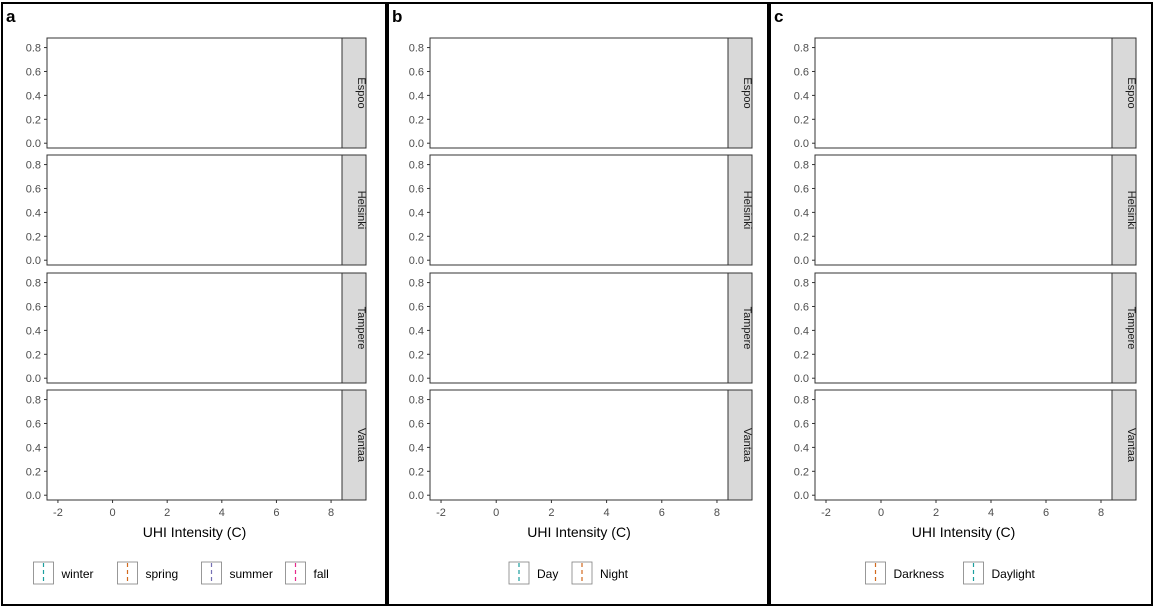 Image resolution: width=1156 pixels, height=610 pixels. I want to click on facet-tampere: Tampere 0.0 0.2 0.4 0.6 0.8, so click(581, 328).